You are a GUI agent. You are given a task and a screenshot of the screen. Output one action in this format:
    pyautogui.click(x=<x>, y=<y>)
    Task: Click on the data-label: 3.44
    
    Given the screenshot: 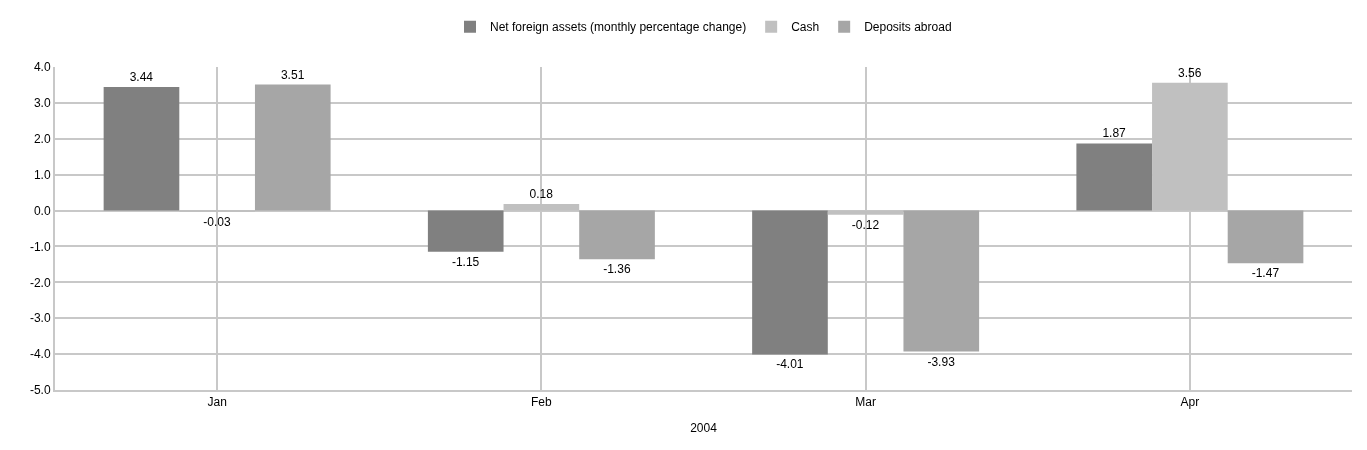 What is the action you would take?
    pyautogui.click(x=141, y=77)
    